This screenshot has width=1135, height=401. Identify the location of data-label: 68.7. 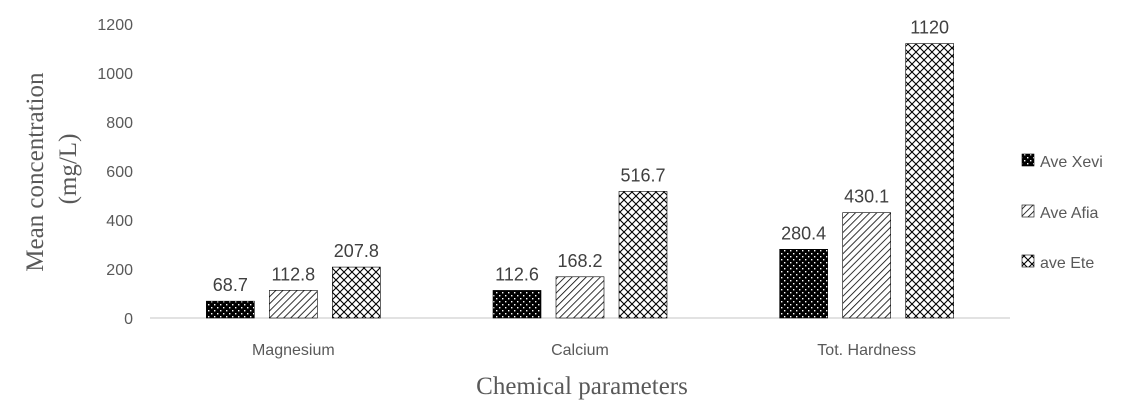
(230, 285).